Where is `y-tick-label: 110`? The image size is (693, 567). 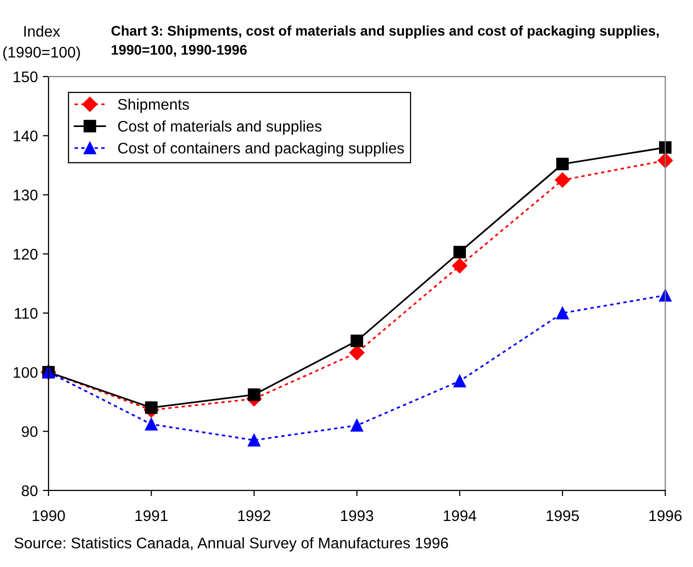 y-tick-label: 110 is located at coordinates (26, 313).